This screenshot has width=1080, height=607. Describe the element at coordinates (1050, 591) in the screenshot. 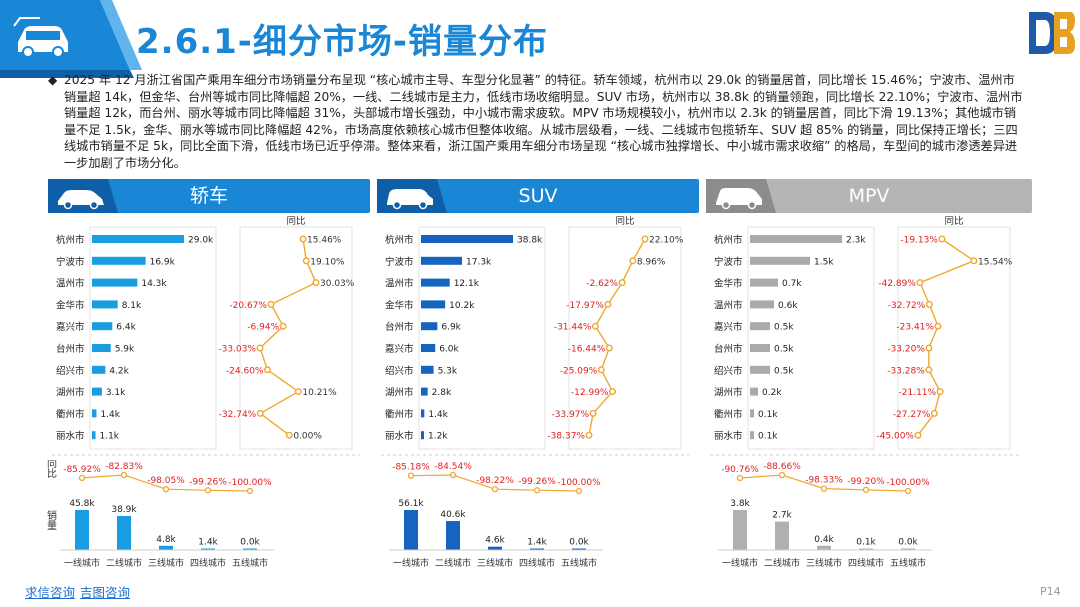

I see `page-number: P14` at that location.